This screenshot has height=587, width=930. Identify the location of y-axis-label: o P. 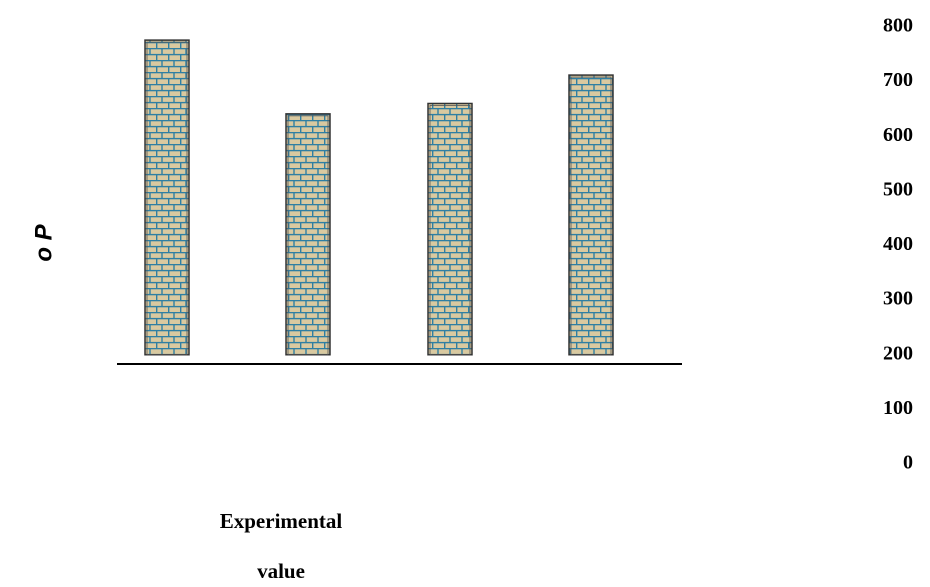
(43, 242).